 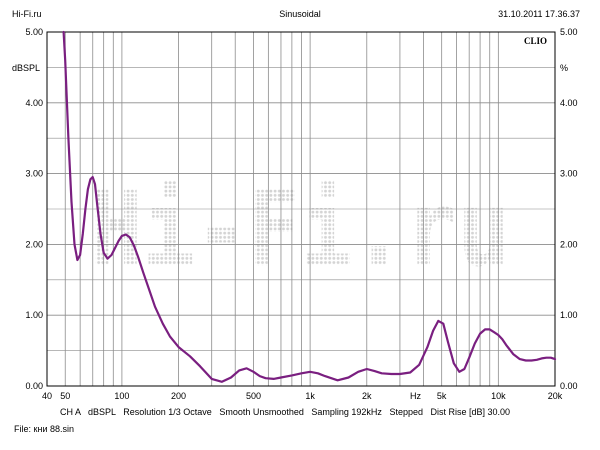 I want to click on x-tick-label: 50, so click(x=65, y=396).